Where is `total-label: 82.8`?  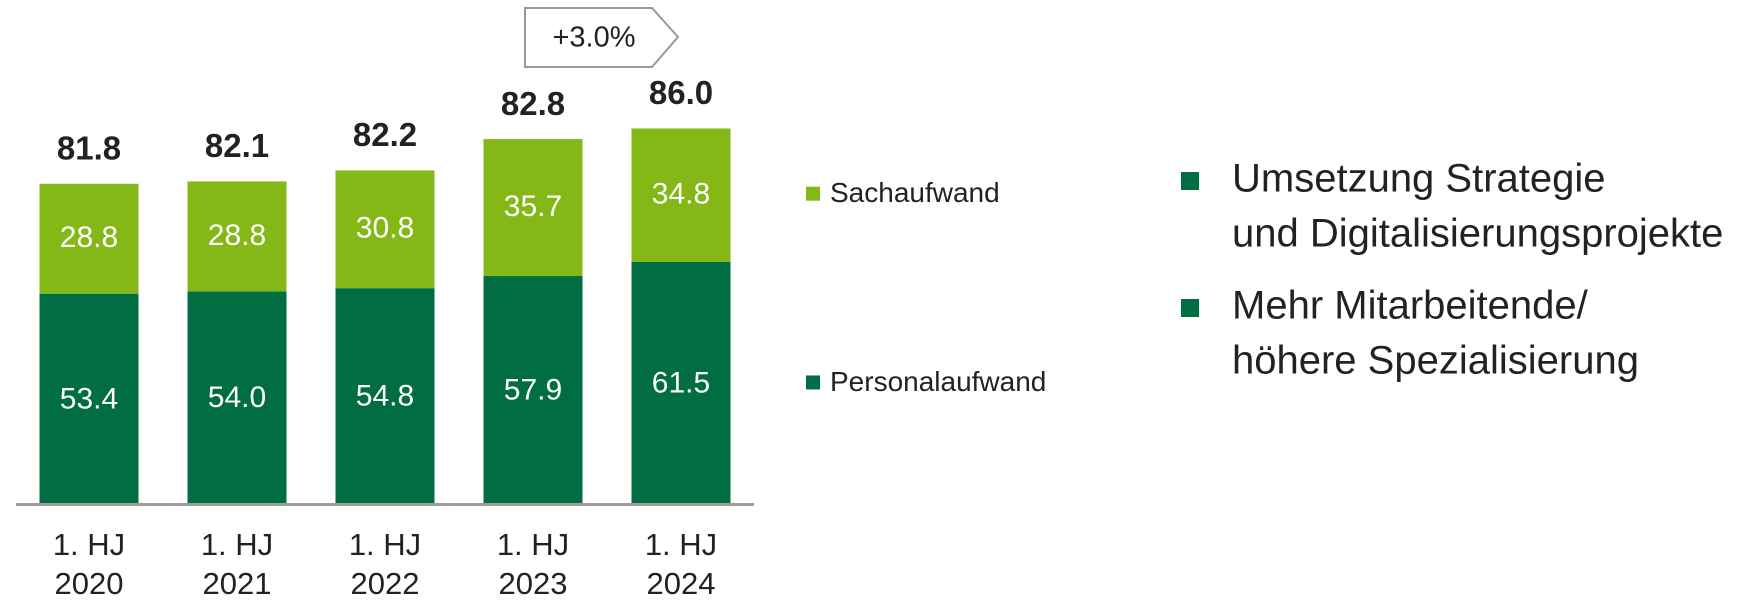 total-label: 82.8 is located at coordinates (533, 103).